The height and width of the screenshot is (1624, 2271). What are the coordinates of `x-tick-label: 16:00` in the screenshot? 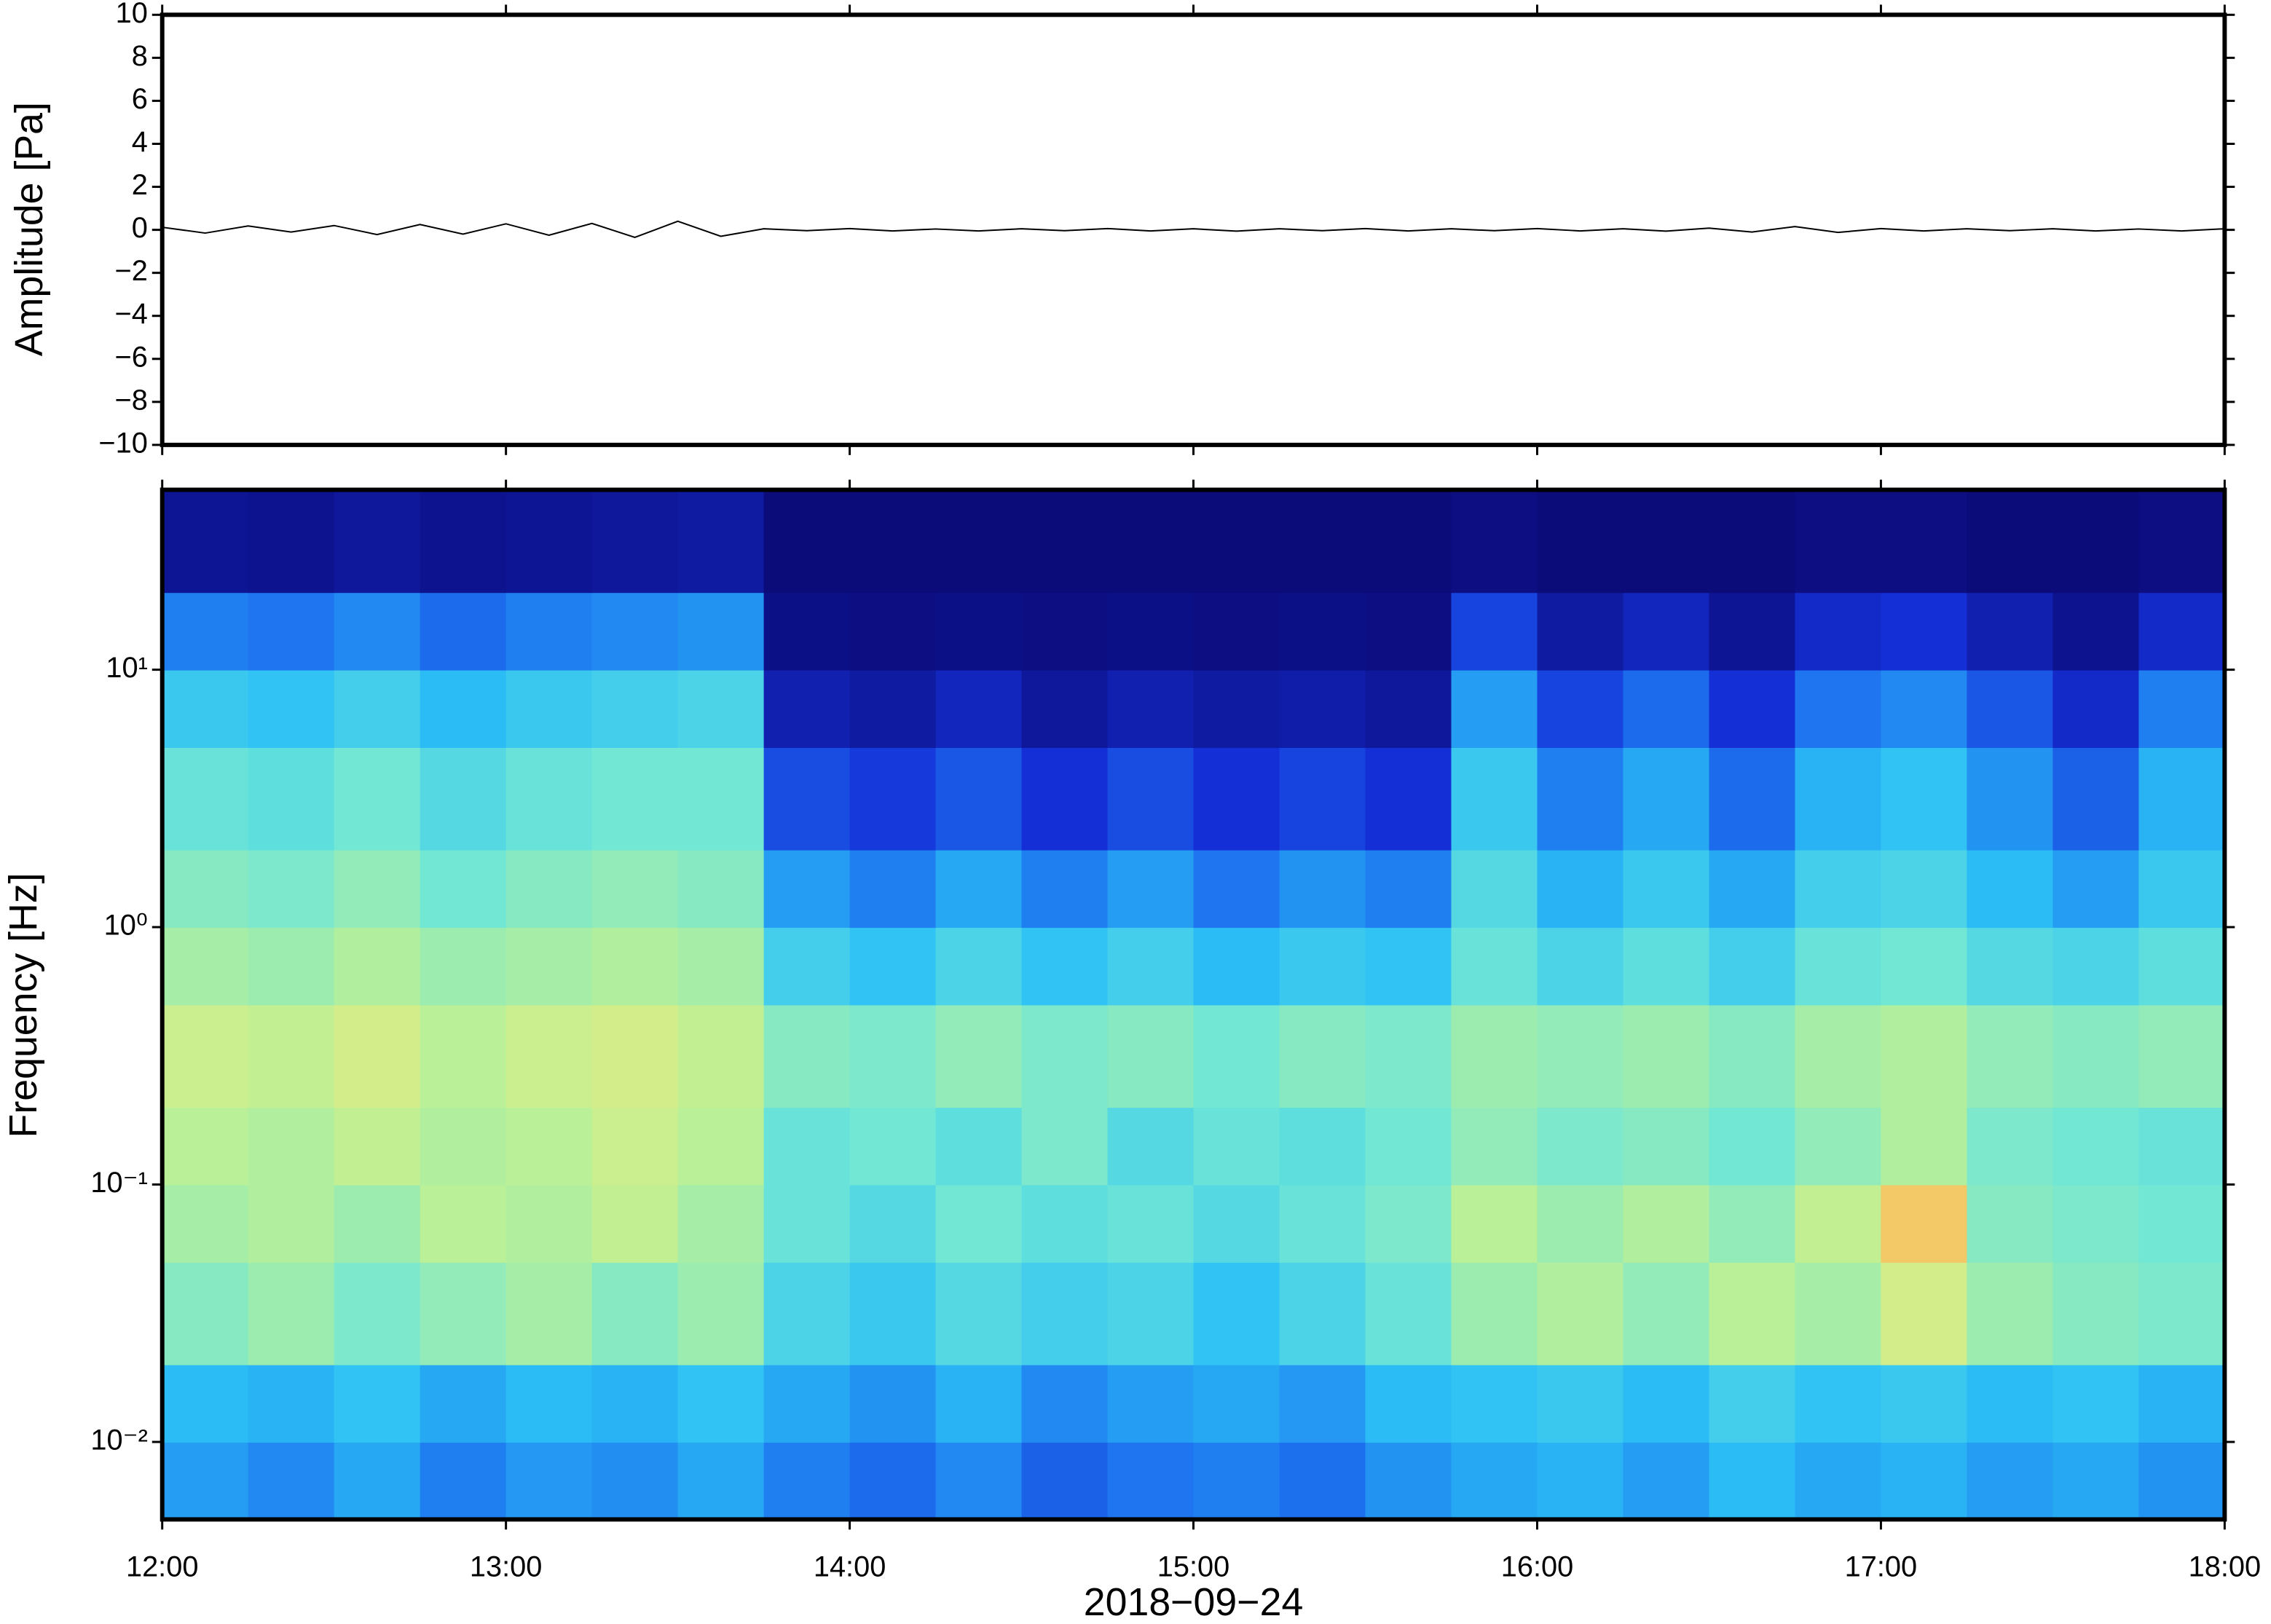 It's located at (1537, 1567).